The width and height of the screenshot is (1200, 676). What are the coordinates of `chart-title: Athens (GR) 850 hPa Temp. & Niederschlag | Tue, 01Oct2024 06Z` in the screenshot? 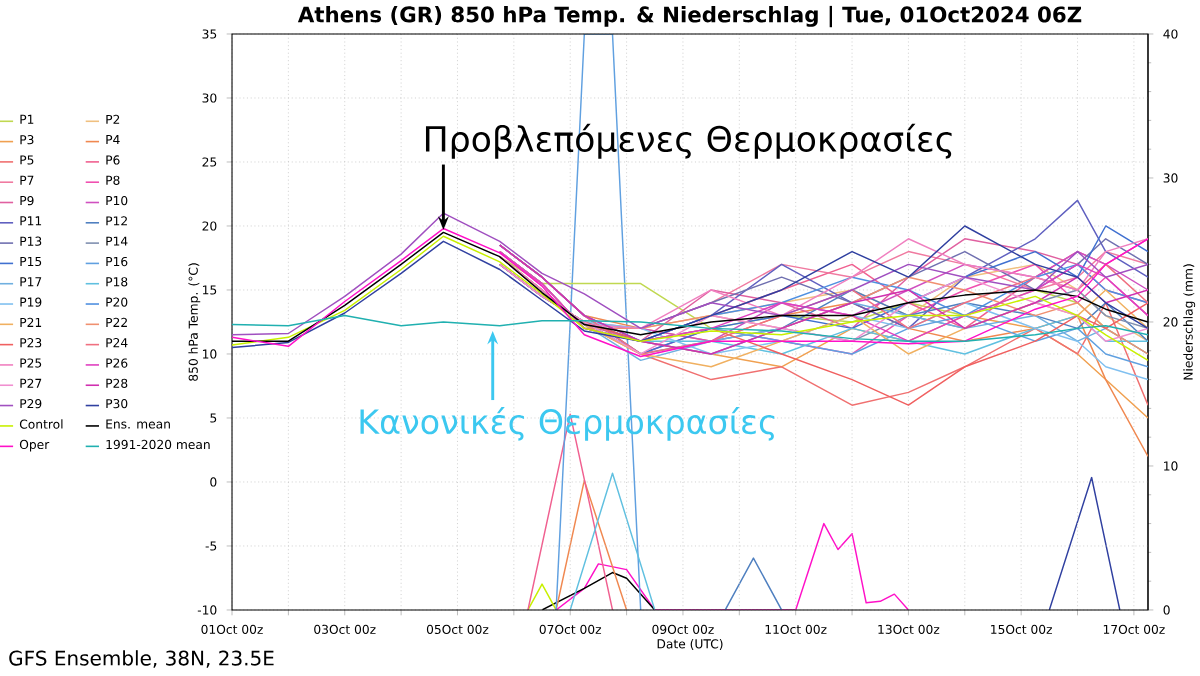 It's located at (689, 16).